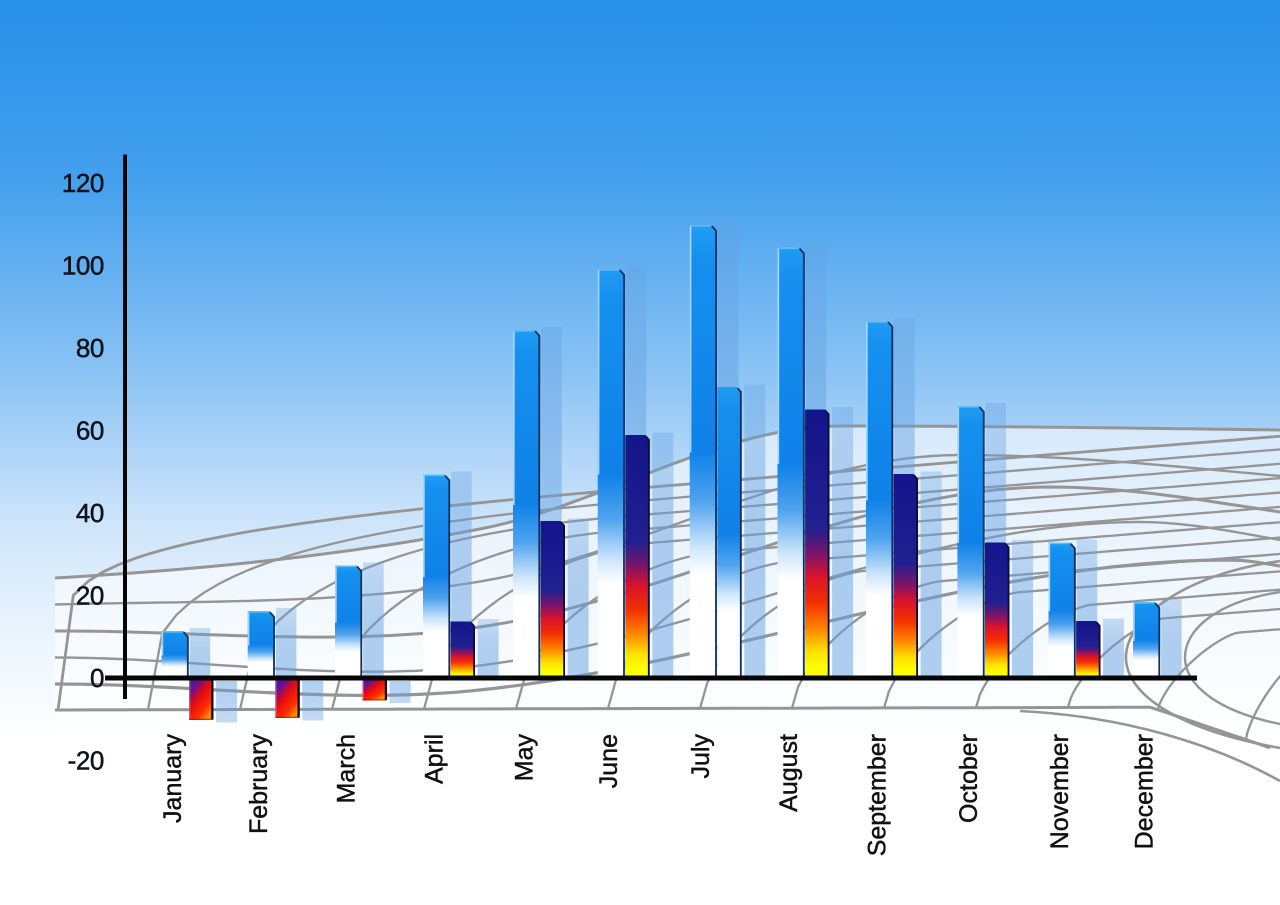 Image resolution: width=1280 pixels, height=905 pixels. I want to click on svg-text: September, so click(878, 795).